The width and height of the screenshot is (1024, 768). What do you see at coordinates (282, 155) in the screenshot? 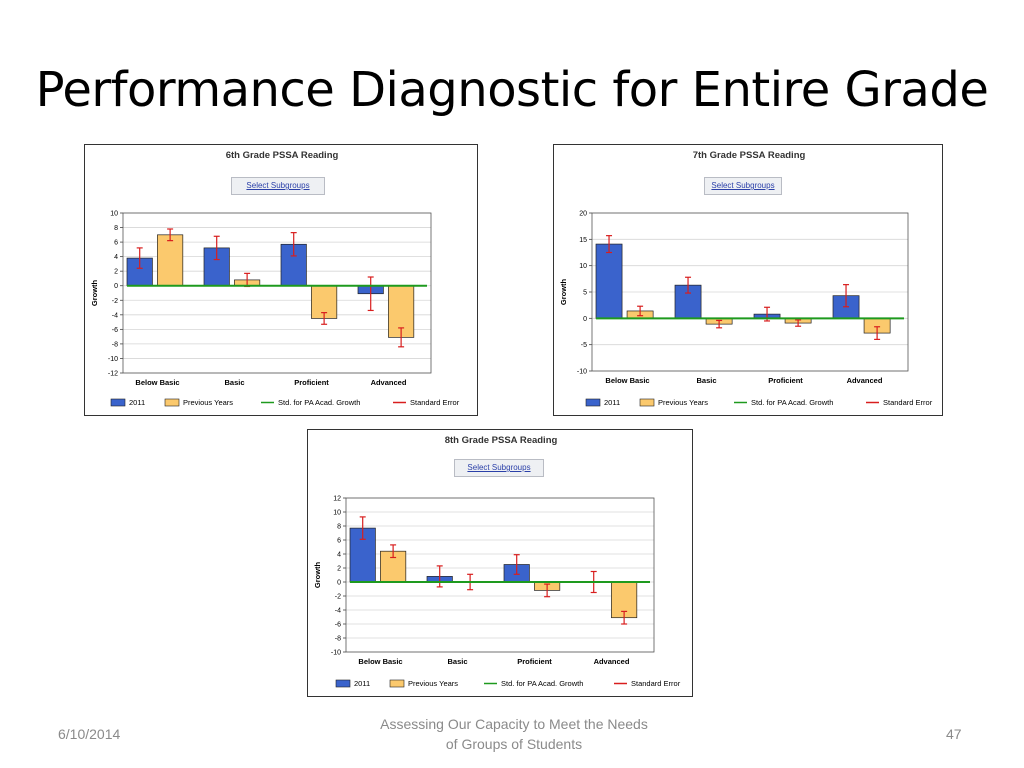
I see `chart-title: 6th Grade PSSA Reading` at bounding box center [282, 155].